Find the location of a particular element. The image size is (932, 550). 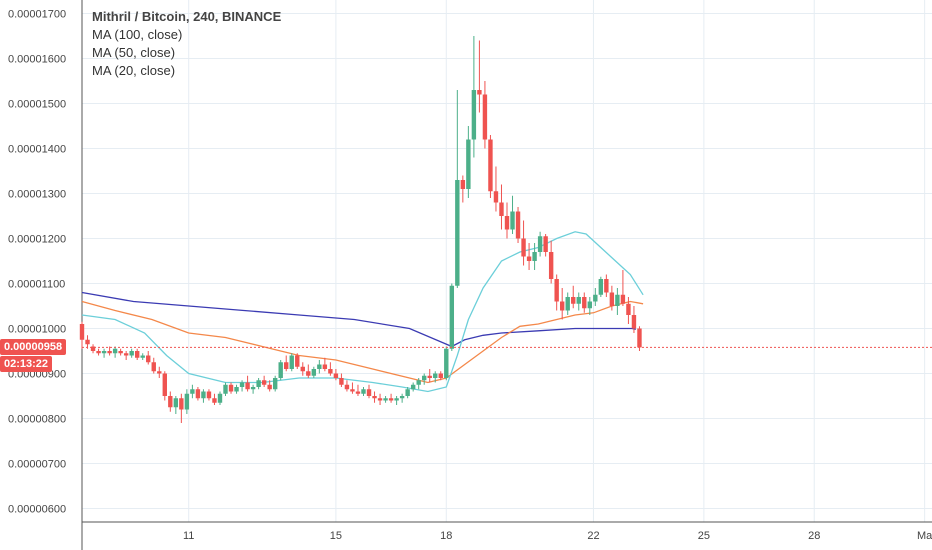

x-tick-label: 15 is located at coordinates (336, 536).